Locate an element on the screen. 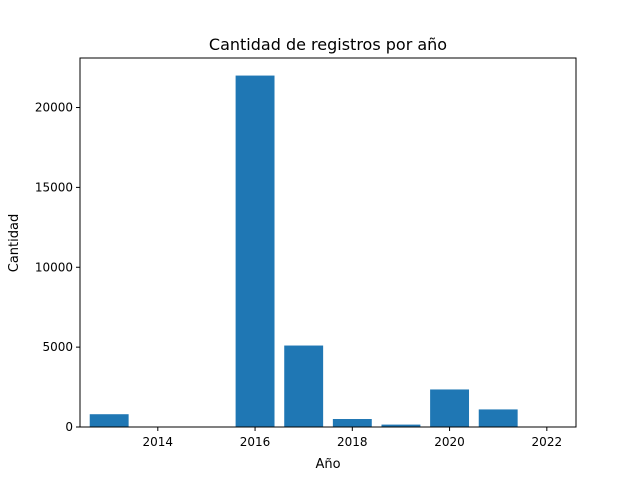 The image size is (640, 480). bar-2019 is located at coordinates (401, 425).